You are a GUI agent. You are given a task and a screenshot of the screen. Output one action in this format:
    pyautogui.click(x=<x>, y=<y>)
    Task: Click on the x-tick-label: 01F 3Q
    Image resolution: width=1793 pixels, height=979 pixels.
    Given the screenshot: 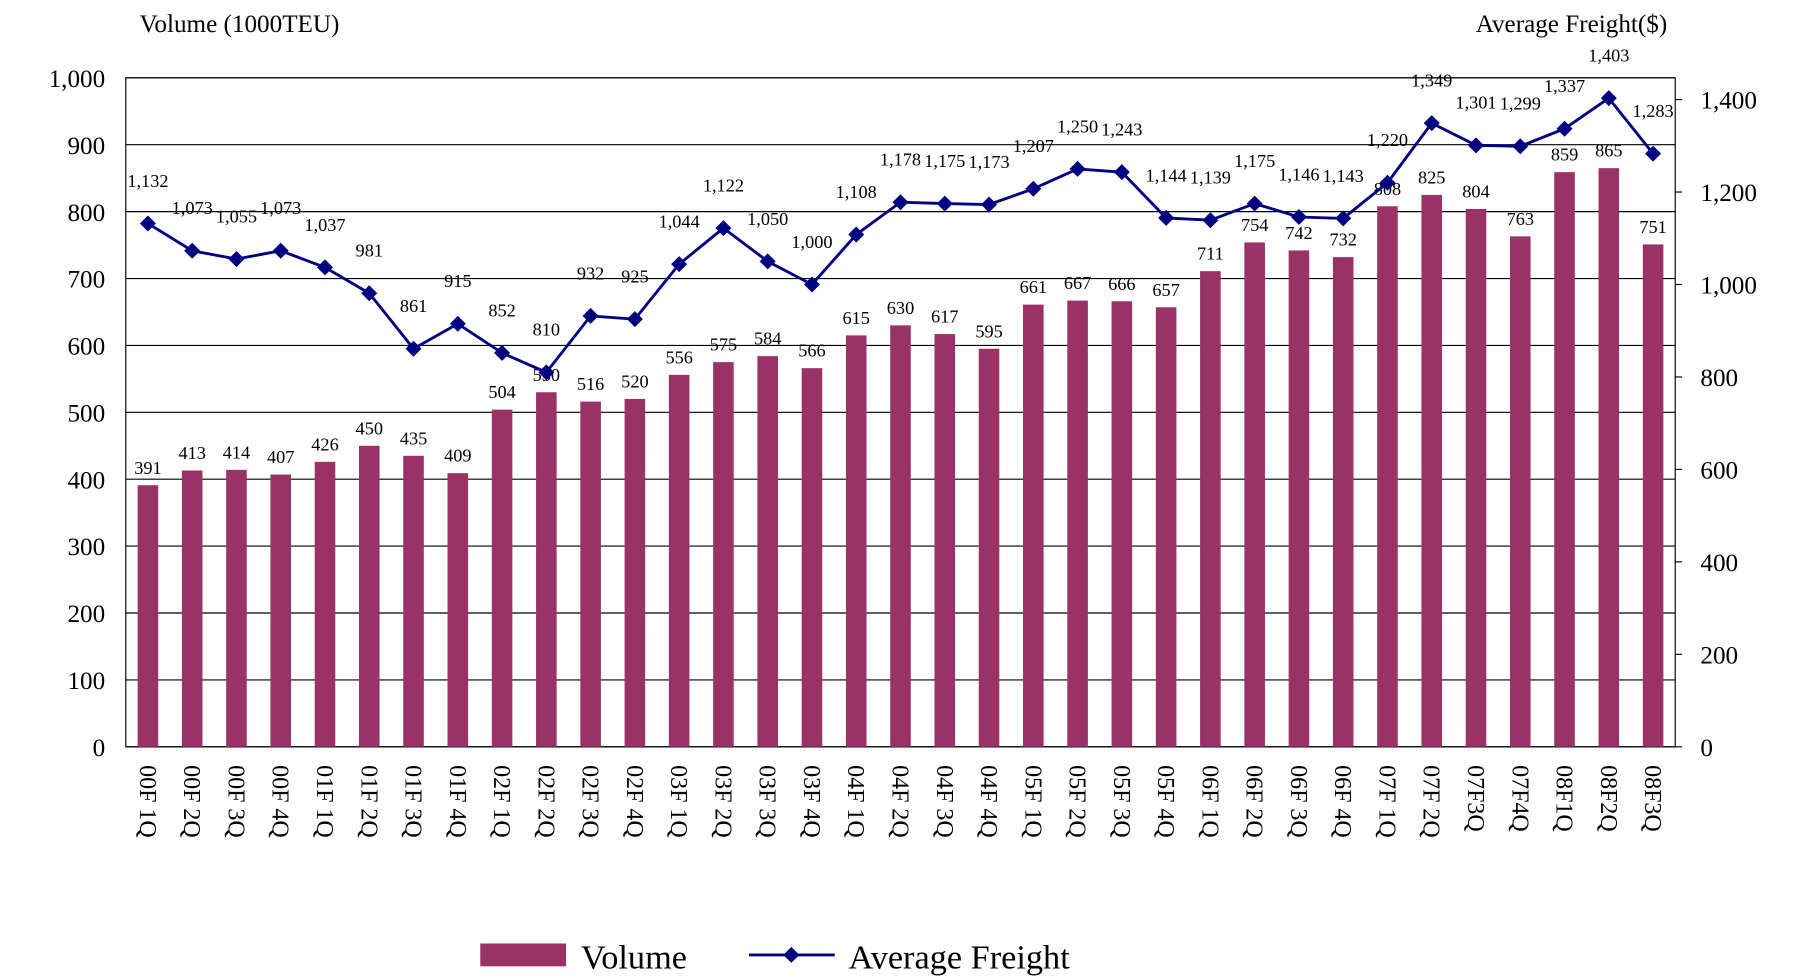 What is the action you would take?
    pyautogui.click(x=413, y=801)
    